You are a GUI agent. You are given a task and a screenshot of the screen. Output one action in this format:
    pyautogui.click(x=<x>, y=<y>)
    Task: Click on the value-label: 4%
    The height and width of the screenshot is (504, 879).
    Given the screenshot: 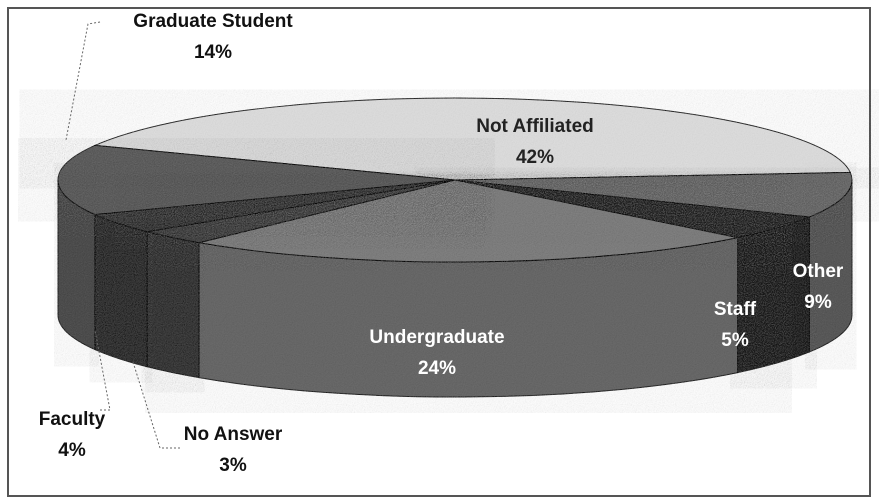 What is the action you would take?
    pyautogui.click(x=72, y=450)
    